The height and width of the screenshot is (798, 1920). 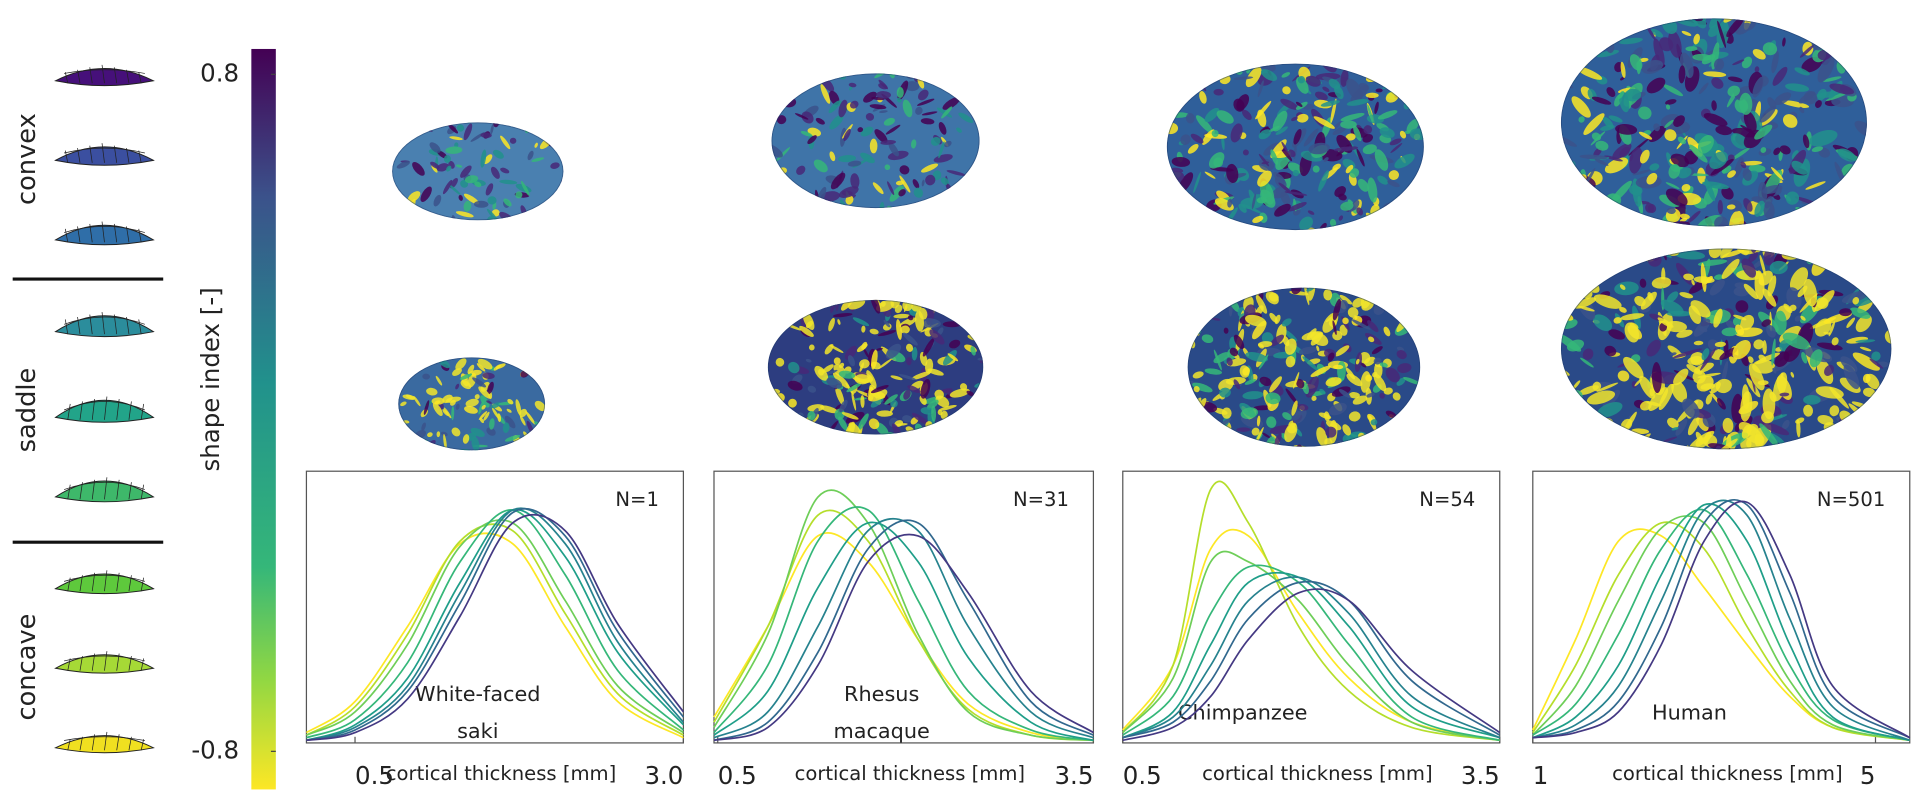 What do you see at coordinates (104, 578) in the screenshot?
I see `icon-mesh` at bounding box center [104, 578].